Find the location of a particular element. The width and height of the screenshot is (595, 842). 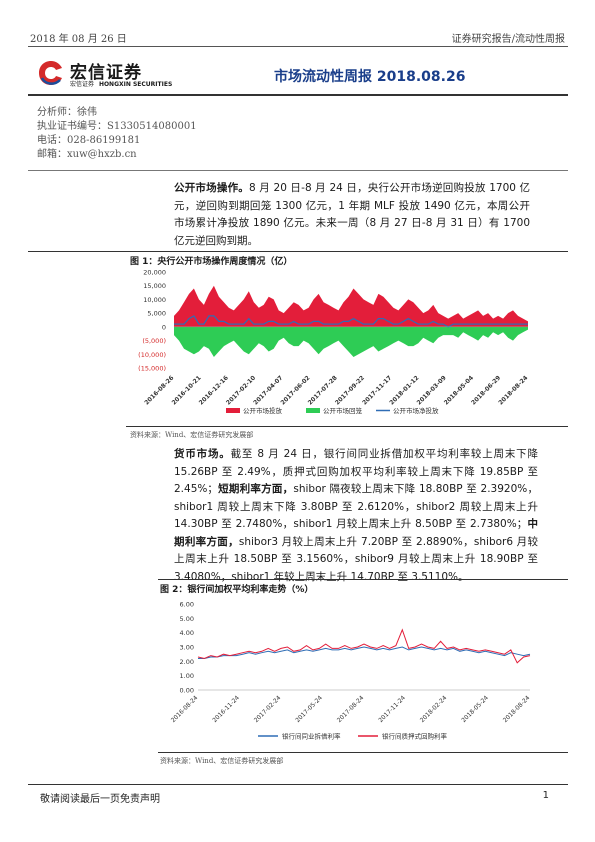

y-tick-label: (15,000) is located at coordinates (152, 369).